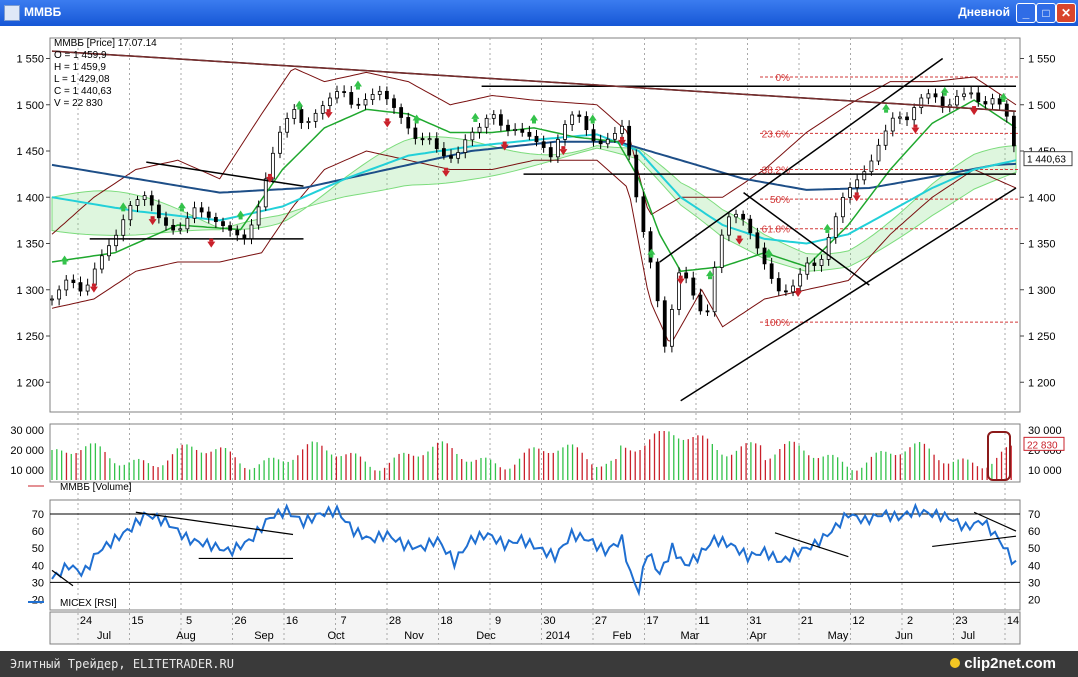 The width and height of the screenshot is (1078, 677). I want to click on fib-label: 23.6%, so click(776, 134).